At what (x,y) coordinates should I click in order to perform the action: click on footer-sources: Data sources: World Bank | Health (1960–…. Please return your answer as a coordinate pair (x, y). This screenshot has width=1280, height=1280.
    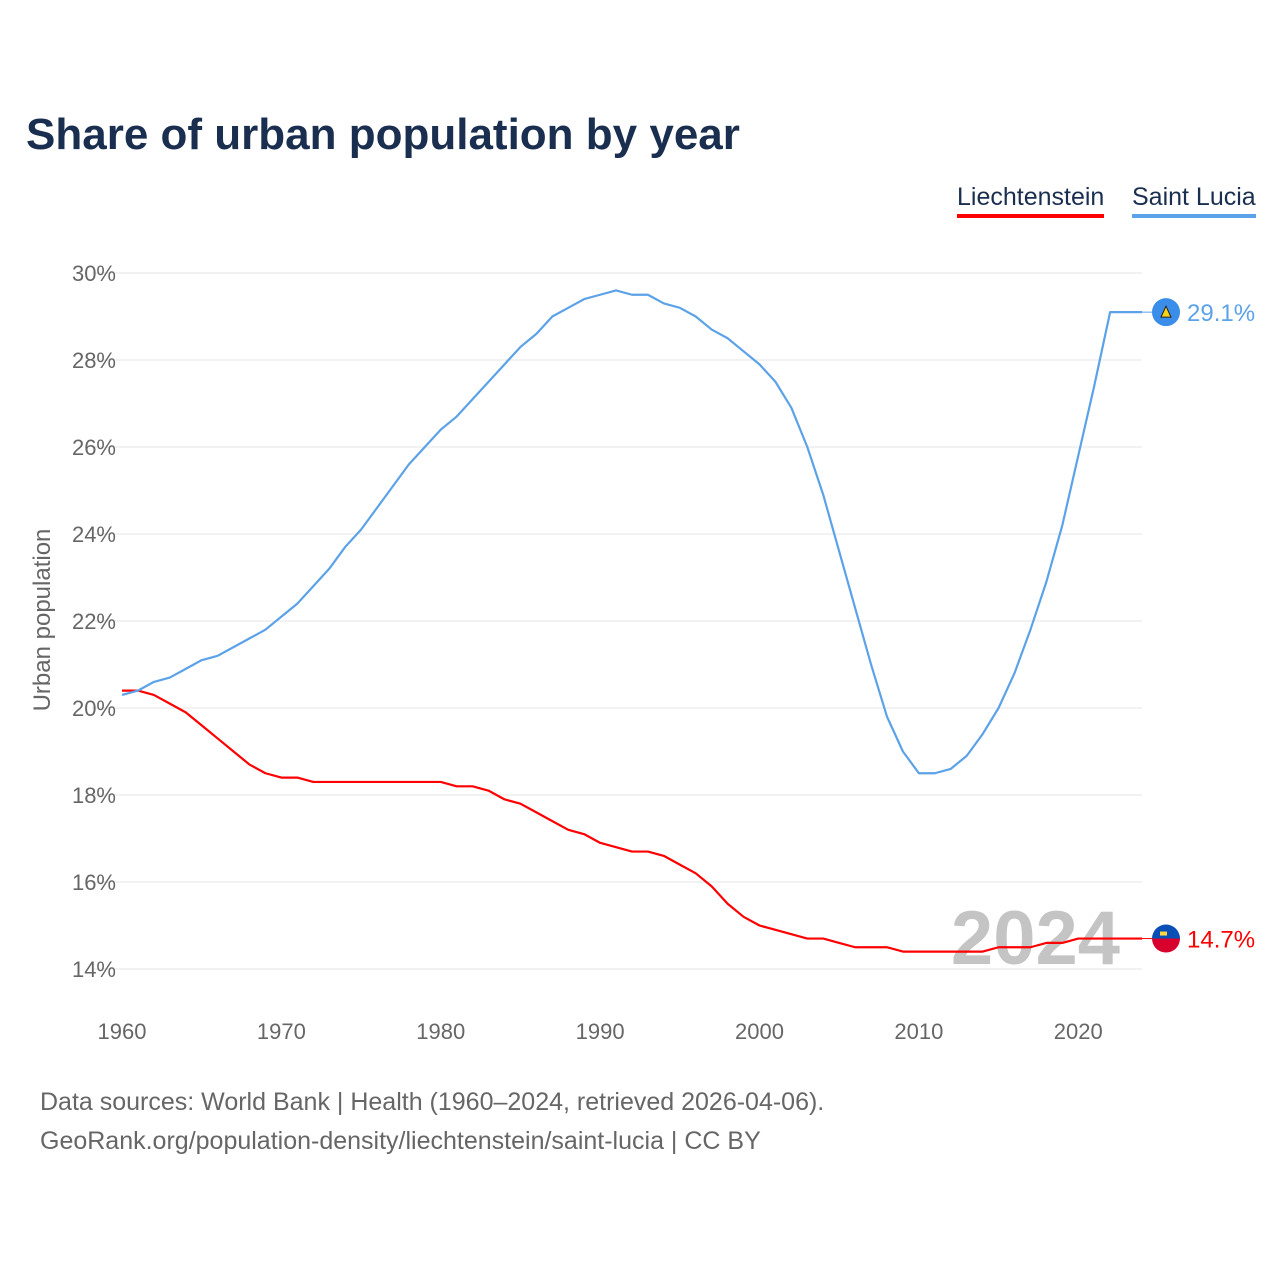
    Looking at the image, I should click on (432, 1102).